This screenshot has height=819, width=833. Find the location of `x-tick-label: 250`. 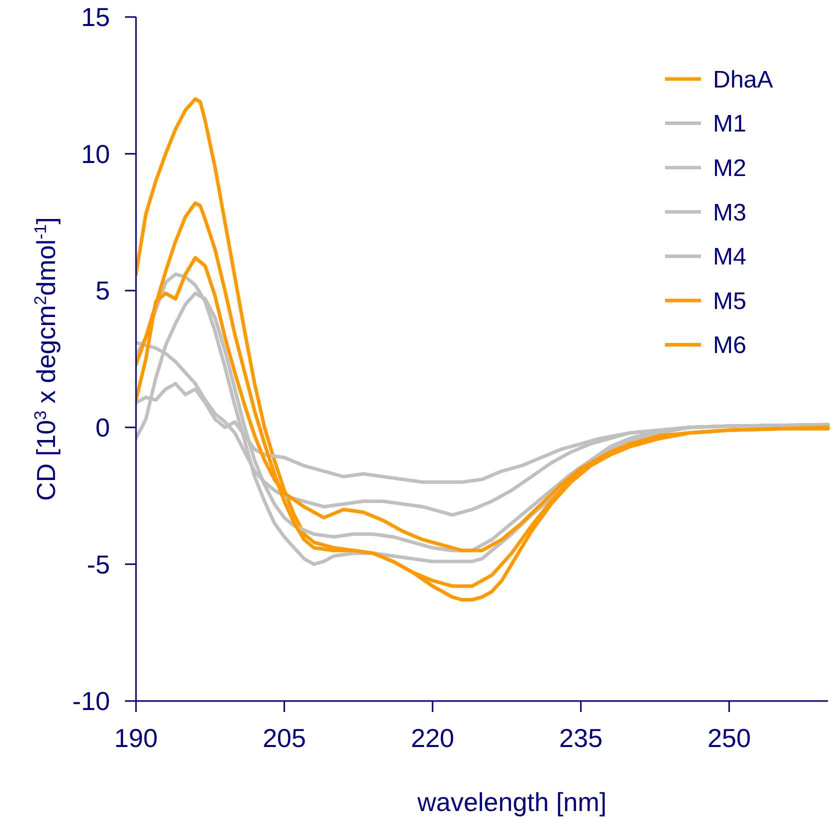

x-tick-label: 250 is located at coordinates (729, 738).